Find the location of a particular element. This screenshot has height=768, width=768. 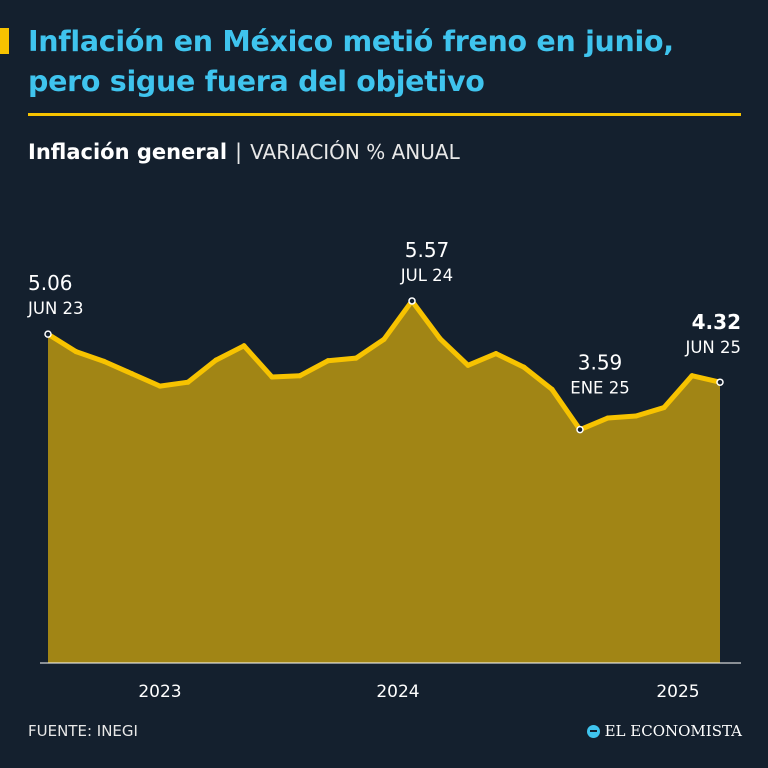

x-axis-ticks: 2023 2024 2025 is located at coordinates (418, 692).